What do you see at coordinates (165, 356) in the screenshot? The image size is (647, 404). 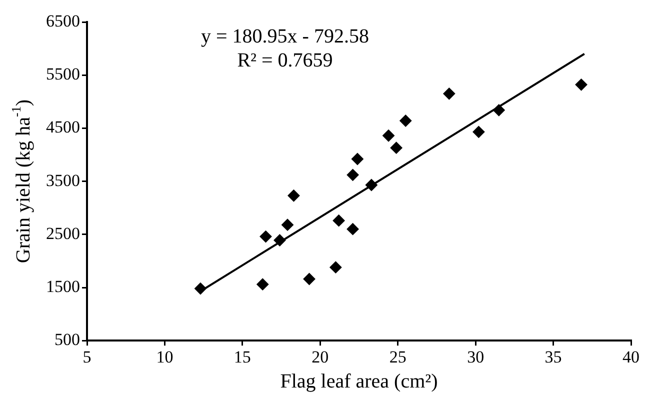 I see `x-tick-label: 10` at bounding box center [165, 356].